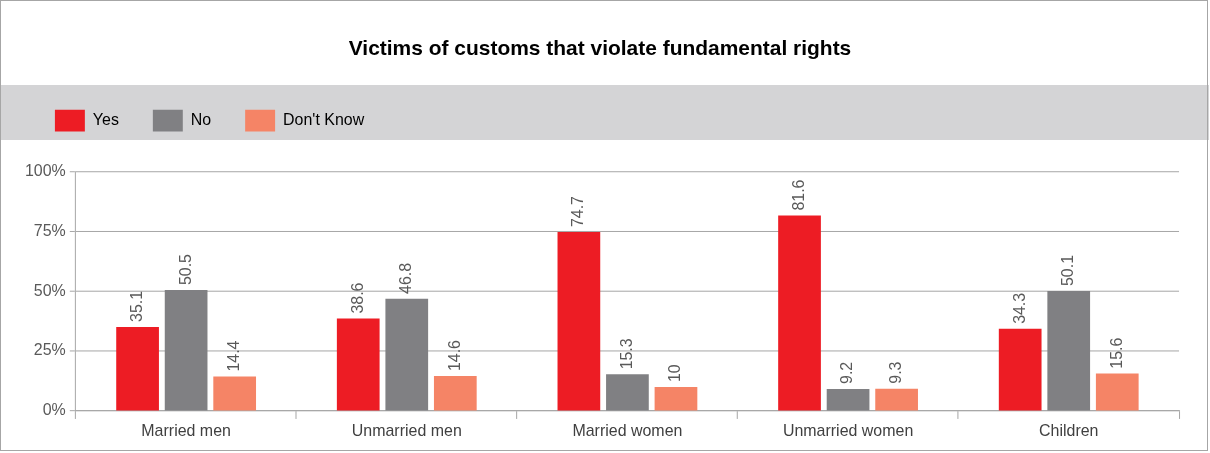 The image size is (1210, 453). Describe the element at coordinates (201, 120) in the screenshot. I see `legend-label: No` at that location.